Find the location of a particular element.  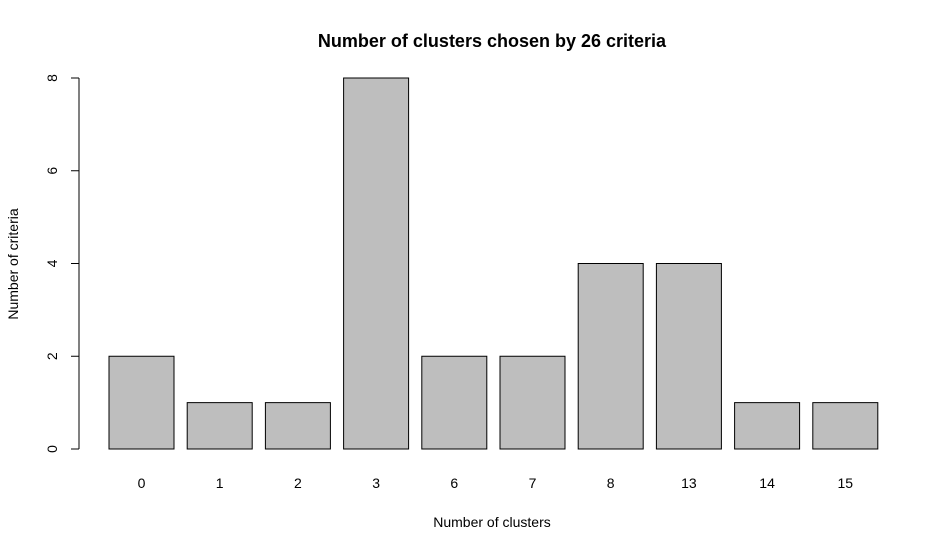

x-tick-label: 14 is located at coordinates (767, 483).